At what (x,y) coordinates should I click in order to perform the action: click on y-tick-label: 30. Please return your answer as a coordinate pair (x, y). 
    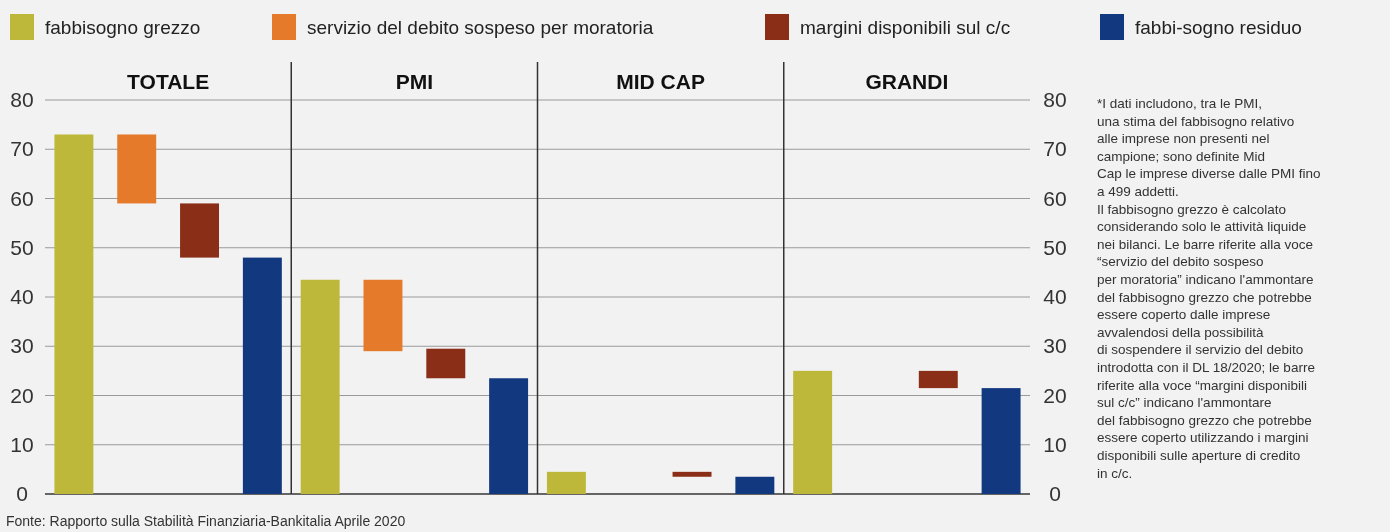
    Looking at the image, I should click on (22, 346).